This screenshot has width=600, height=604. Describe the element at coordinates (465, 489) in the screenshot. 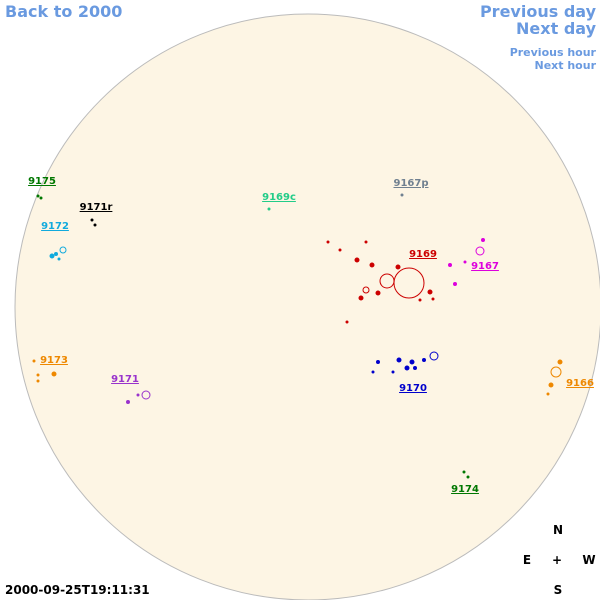

I see `region-label: 9174` at that location.